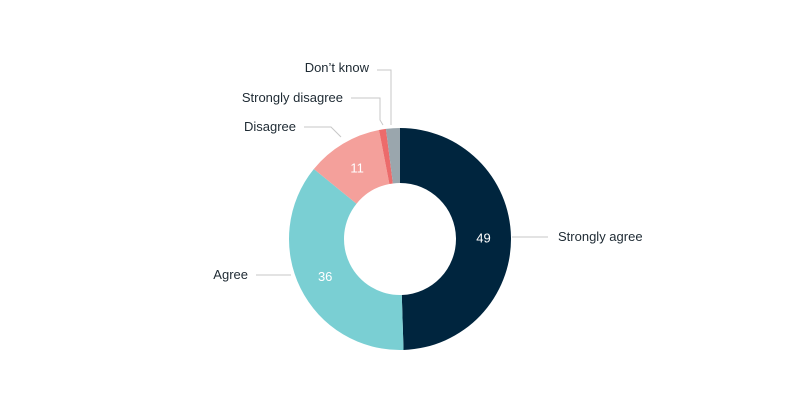 The image size is (800, 402). I want to click on slice-don-t-know, so click(392, 156).